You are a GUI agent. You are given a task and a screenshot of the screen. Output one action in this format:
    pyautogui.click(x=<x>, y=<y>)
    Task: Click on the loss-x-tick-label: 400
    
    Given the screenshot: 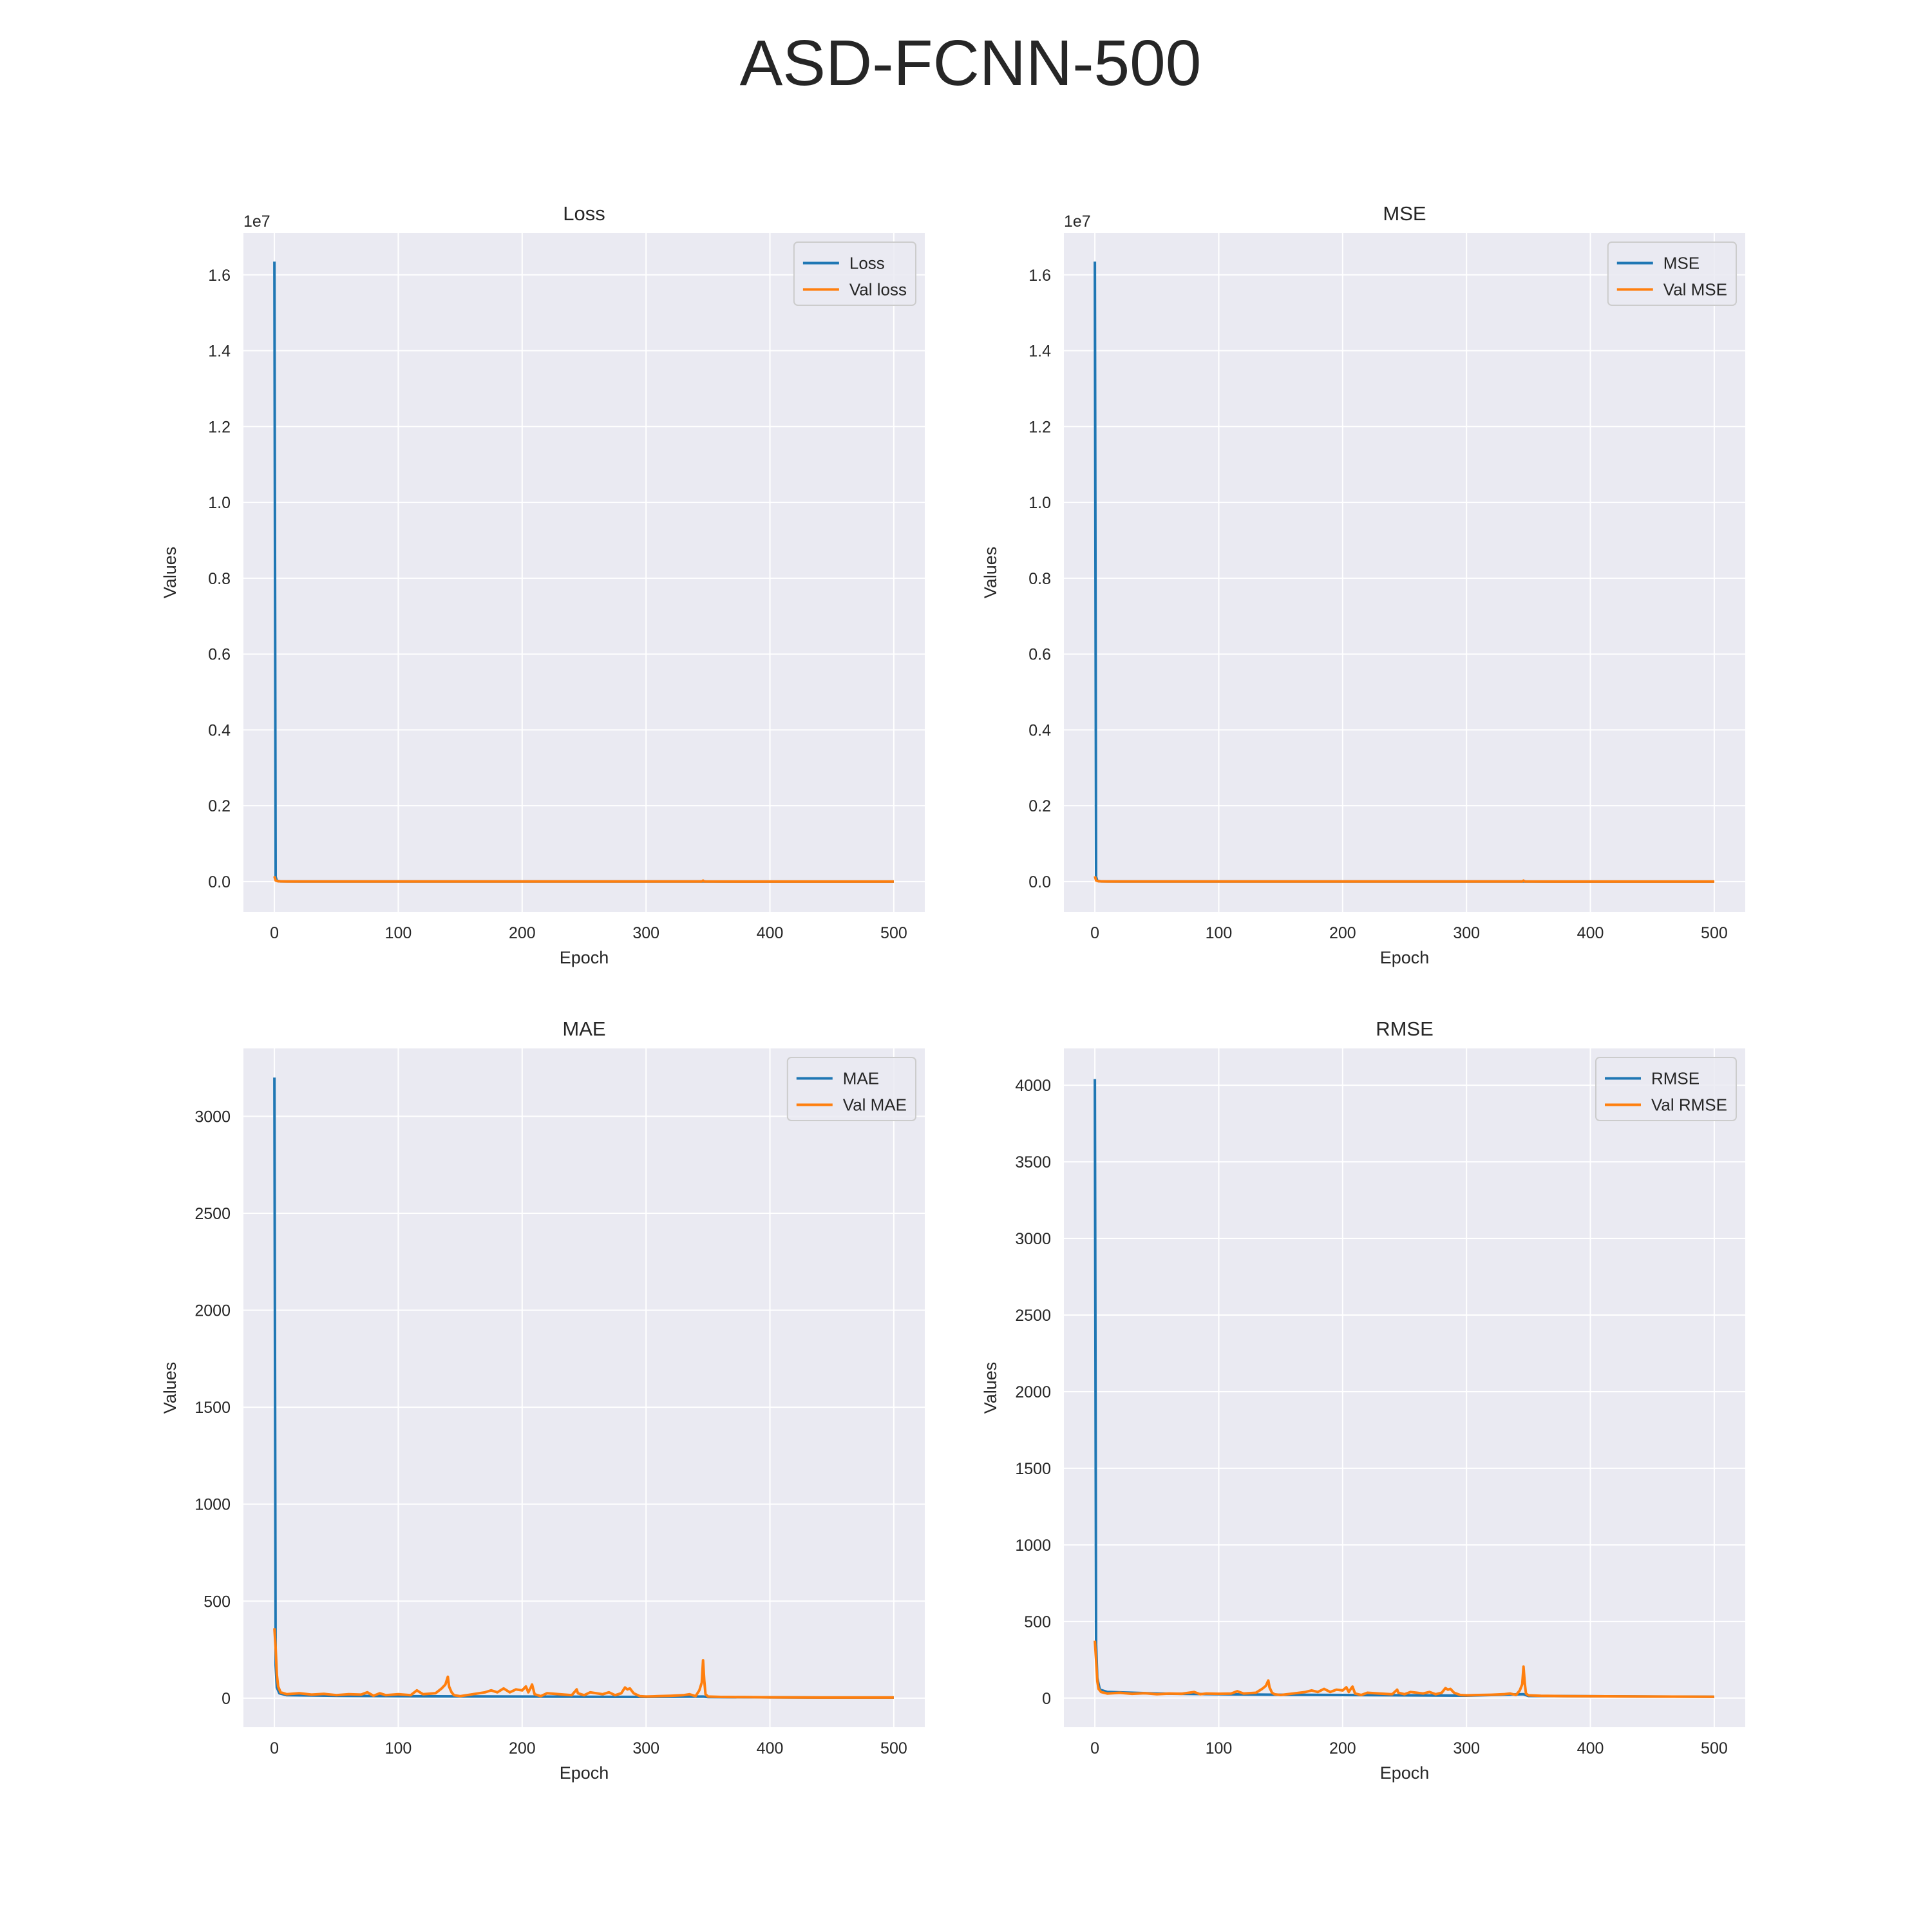 What is the action you would take?
    pyautogui.click(x=771, y=933)
    